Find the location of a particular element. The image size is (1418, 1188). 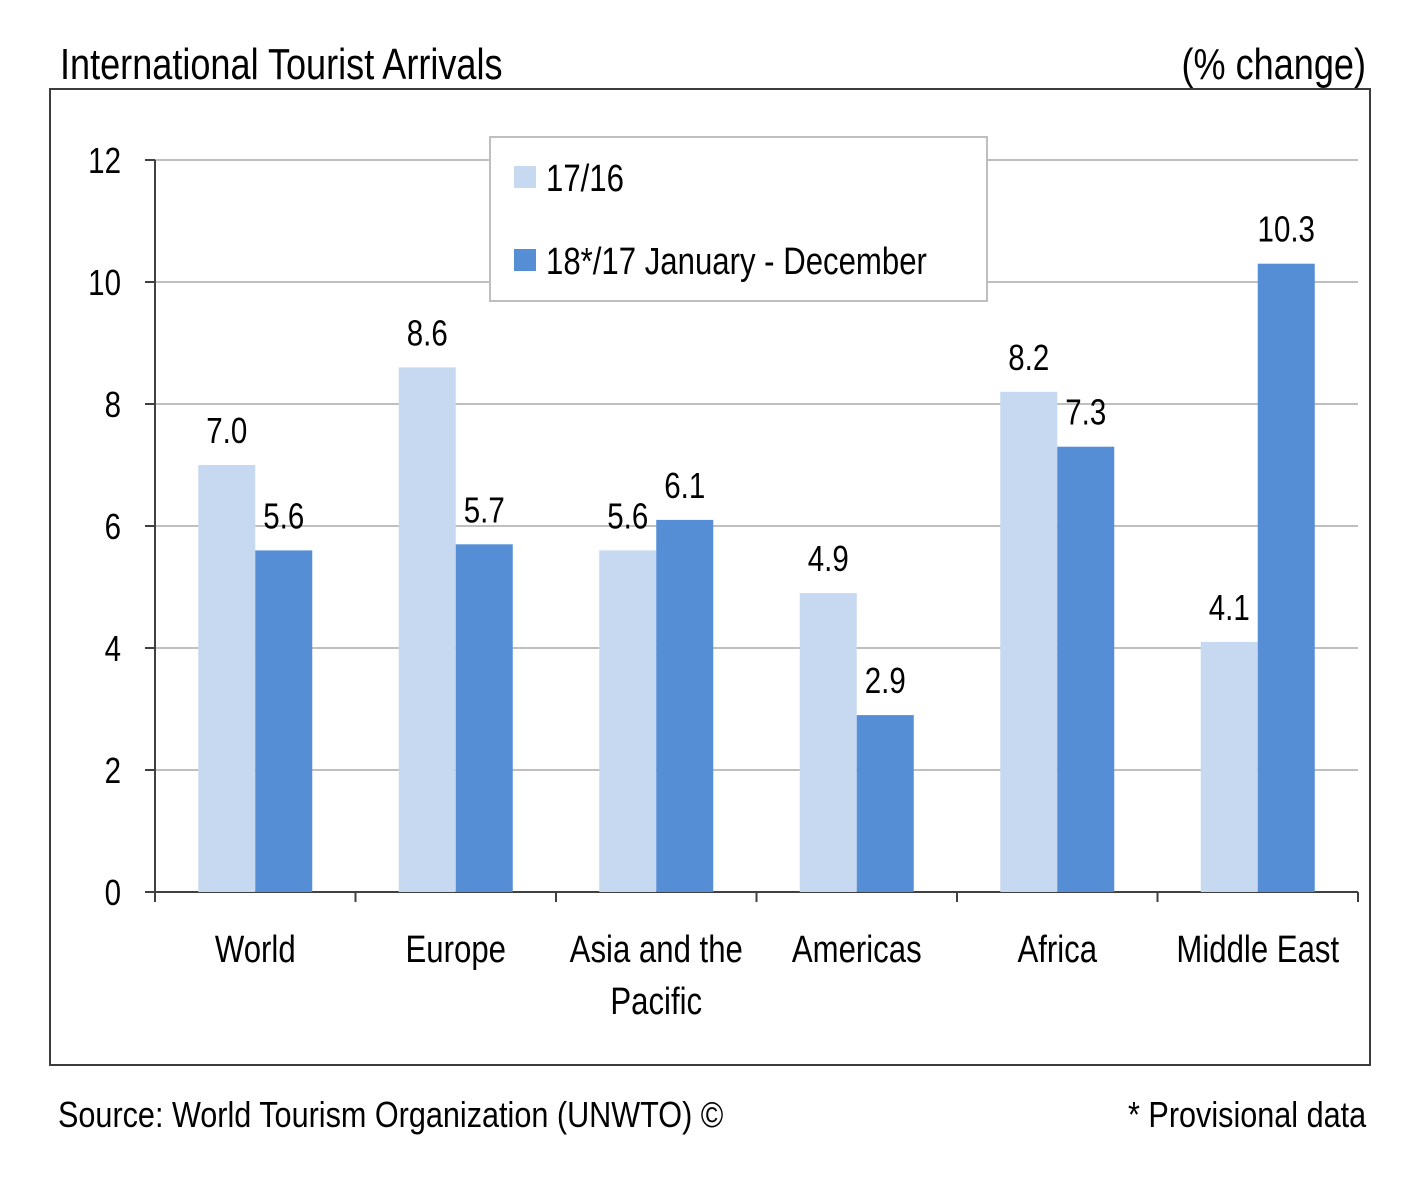

legend-box is located at coordinates (738, 219).